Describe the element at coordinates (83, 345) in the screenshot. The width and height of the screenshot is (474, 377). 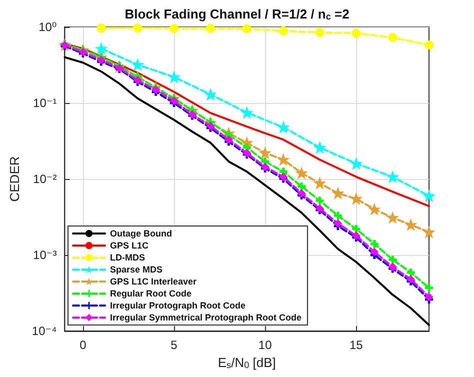
I see `x-tick-label: 0` at that location.